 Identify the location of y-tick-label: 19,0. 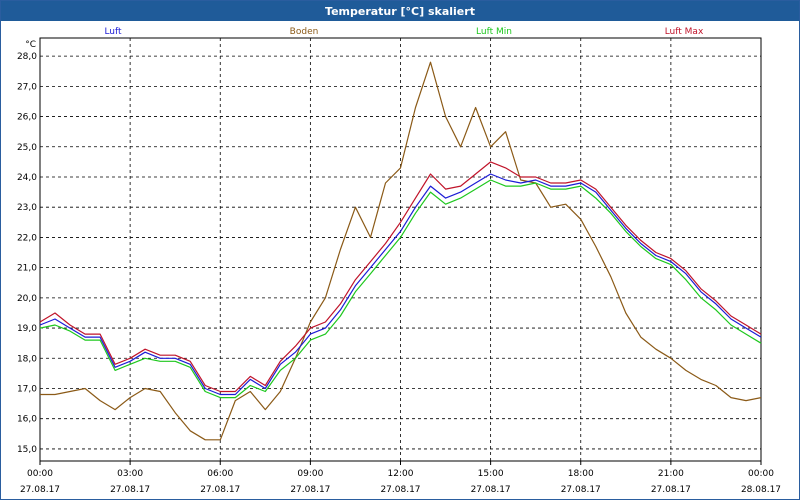
(27, 329).